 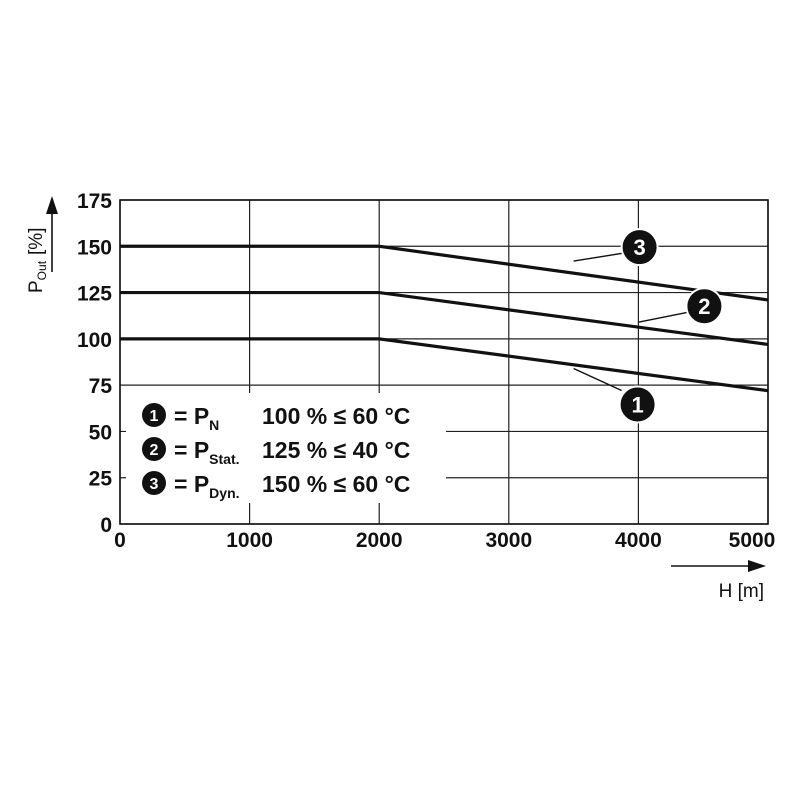 What do you see at coordinates (52, 234) in the screenshot?
I see `y-axis-arrow` at bounding box center [52, 234].